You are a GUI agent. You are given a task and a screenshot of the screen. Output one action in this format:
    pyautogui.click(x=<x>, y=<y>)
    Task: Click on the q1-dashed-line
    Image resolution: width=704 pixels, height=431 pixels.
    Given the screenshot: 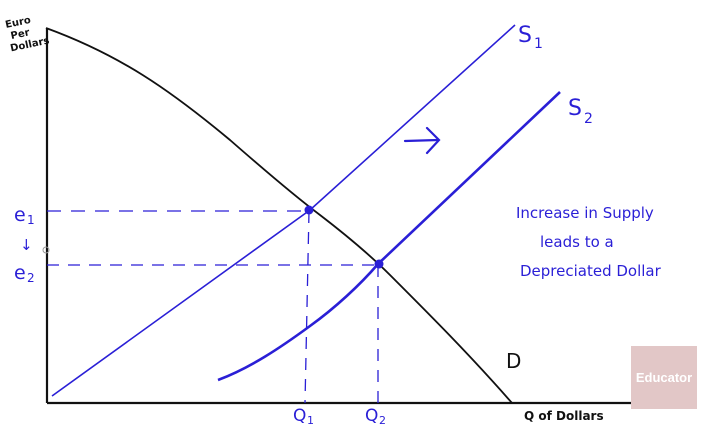 What is the action you would take?
    pyautogui.click(x=307, y=307)
    